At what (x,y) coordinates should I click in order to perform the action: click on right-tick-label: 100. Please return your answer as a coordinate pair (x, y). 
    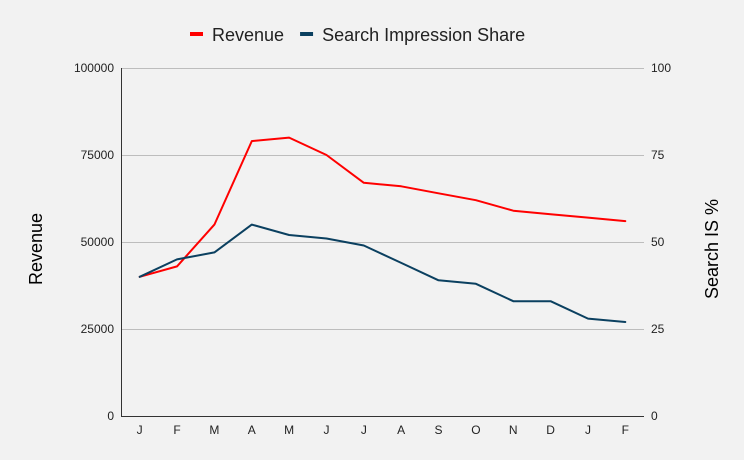
    Looking at the image, I should click on (661, 68).